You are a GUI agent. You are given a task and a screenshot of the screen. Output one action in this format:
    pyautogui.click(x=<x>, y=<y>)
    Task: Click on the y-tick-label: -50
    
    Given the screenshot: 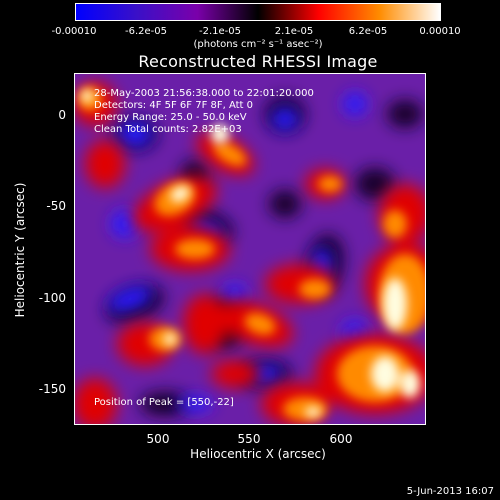 What is the action you would take?
    pyautogui.click(x=56, y=206)
    